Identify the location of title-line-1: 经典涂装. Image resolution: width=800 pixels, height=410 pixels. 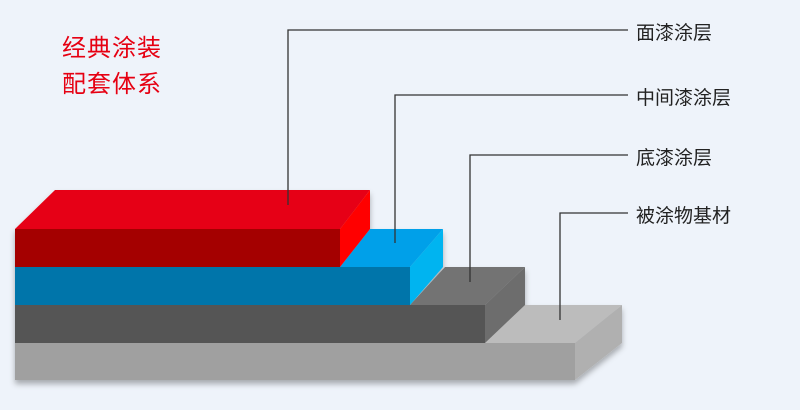
(112, 48).